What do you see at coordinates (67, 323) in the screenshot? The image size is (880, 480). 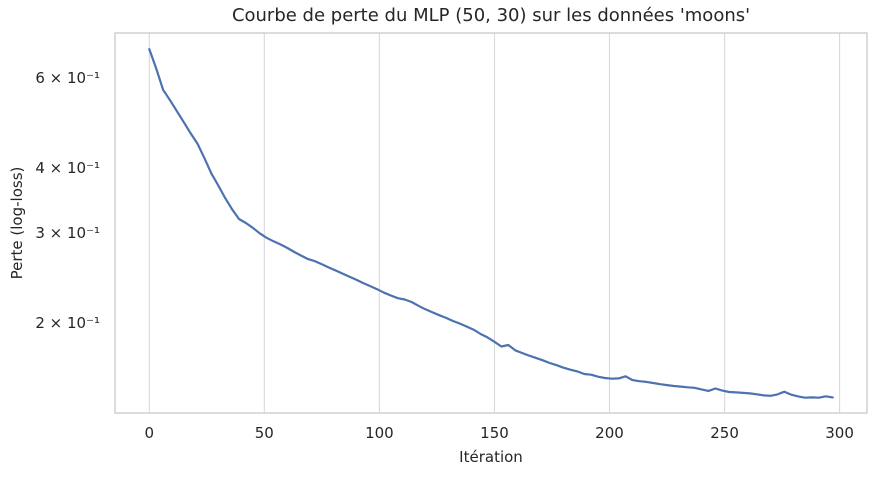 I see `y-tick-label-0.2: 2 × 10⁻¹` at bounding box center [67, 323].